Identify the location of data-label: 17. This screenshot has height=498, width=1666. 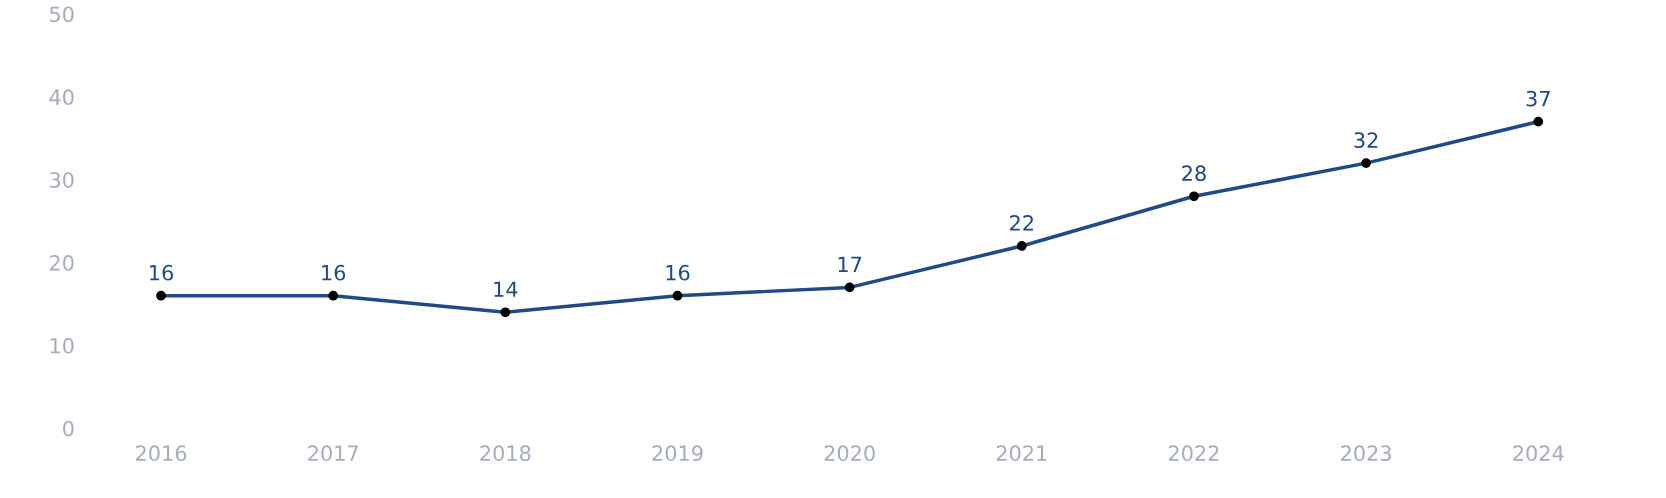
(850, 264).